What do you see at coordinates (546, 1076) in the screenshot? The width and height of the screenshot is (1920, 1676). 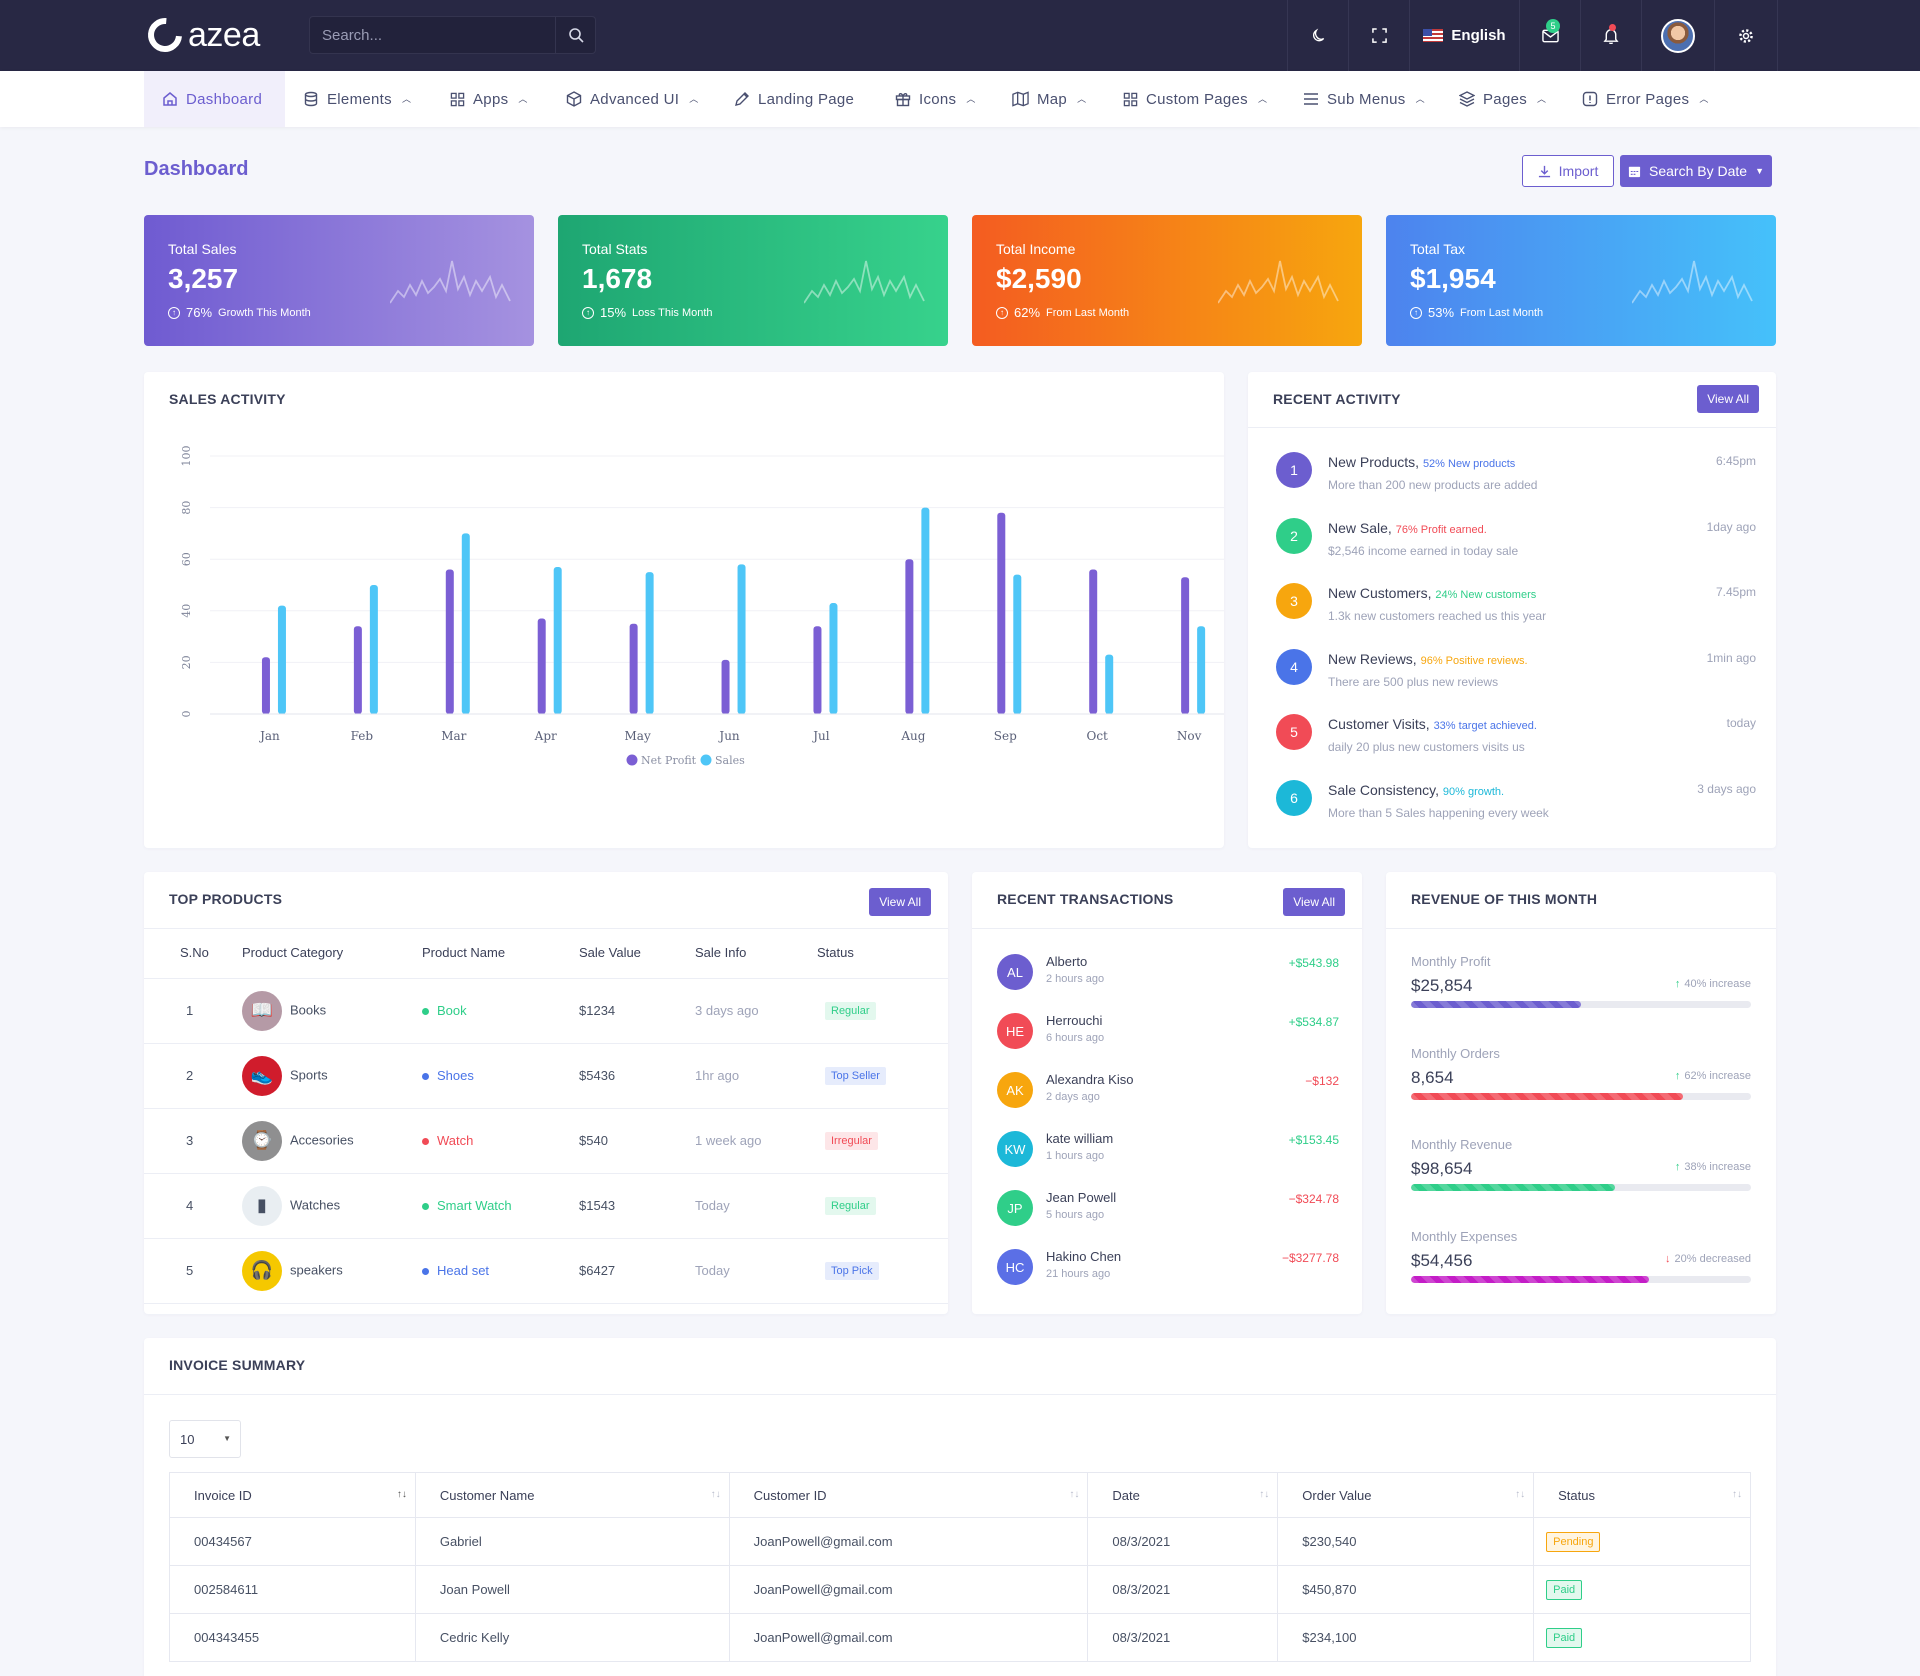 I see `table-row: 2 👟 Sports Shoes $5436 1hr ago Top Seller` at bounding box center [546, 1076].